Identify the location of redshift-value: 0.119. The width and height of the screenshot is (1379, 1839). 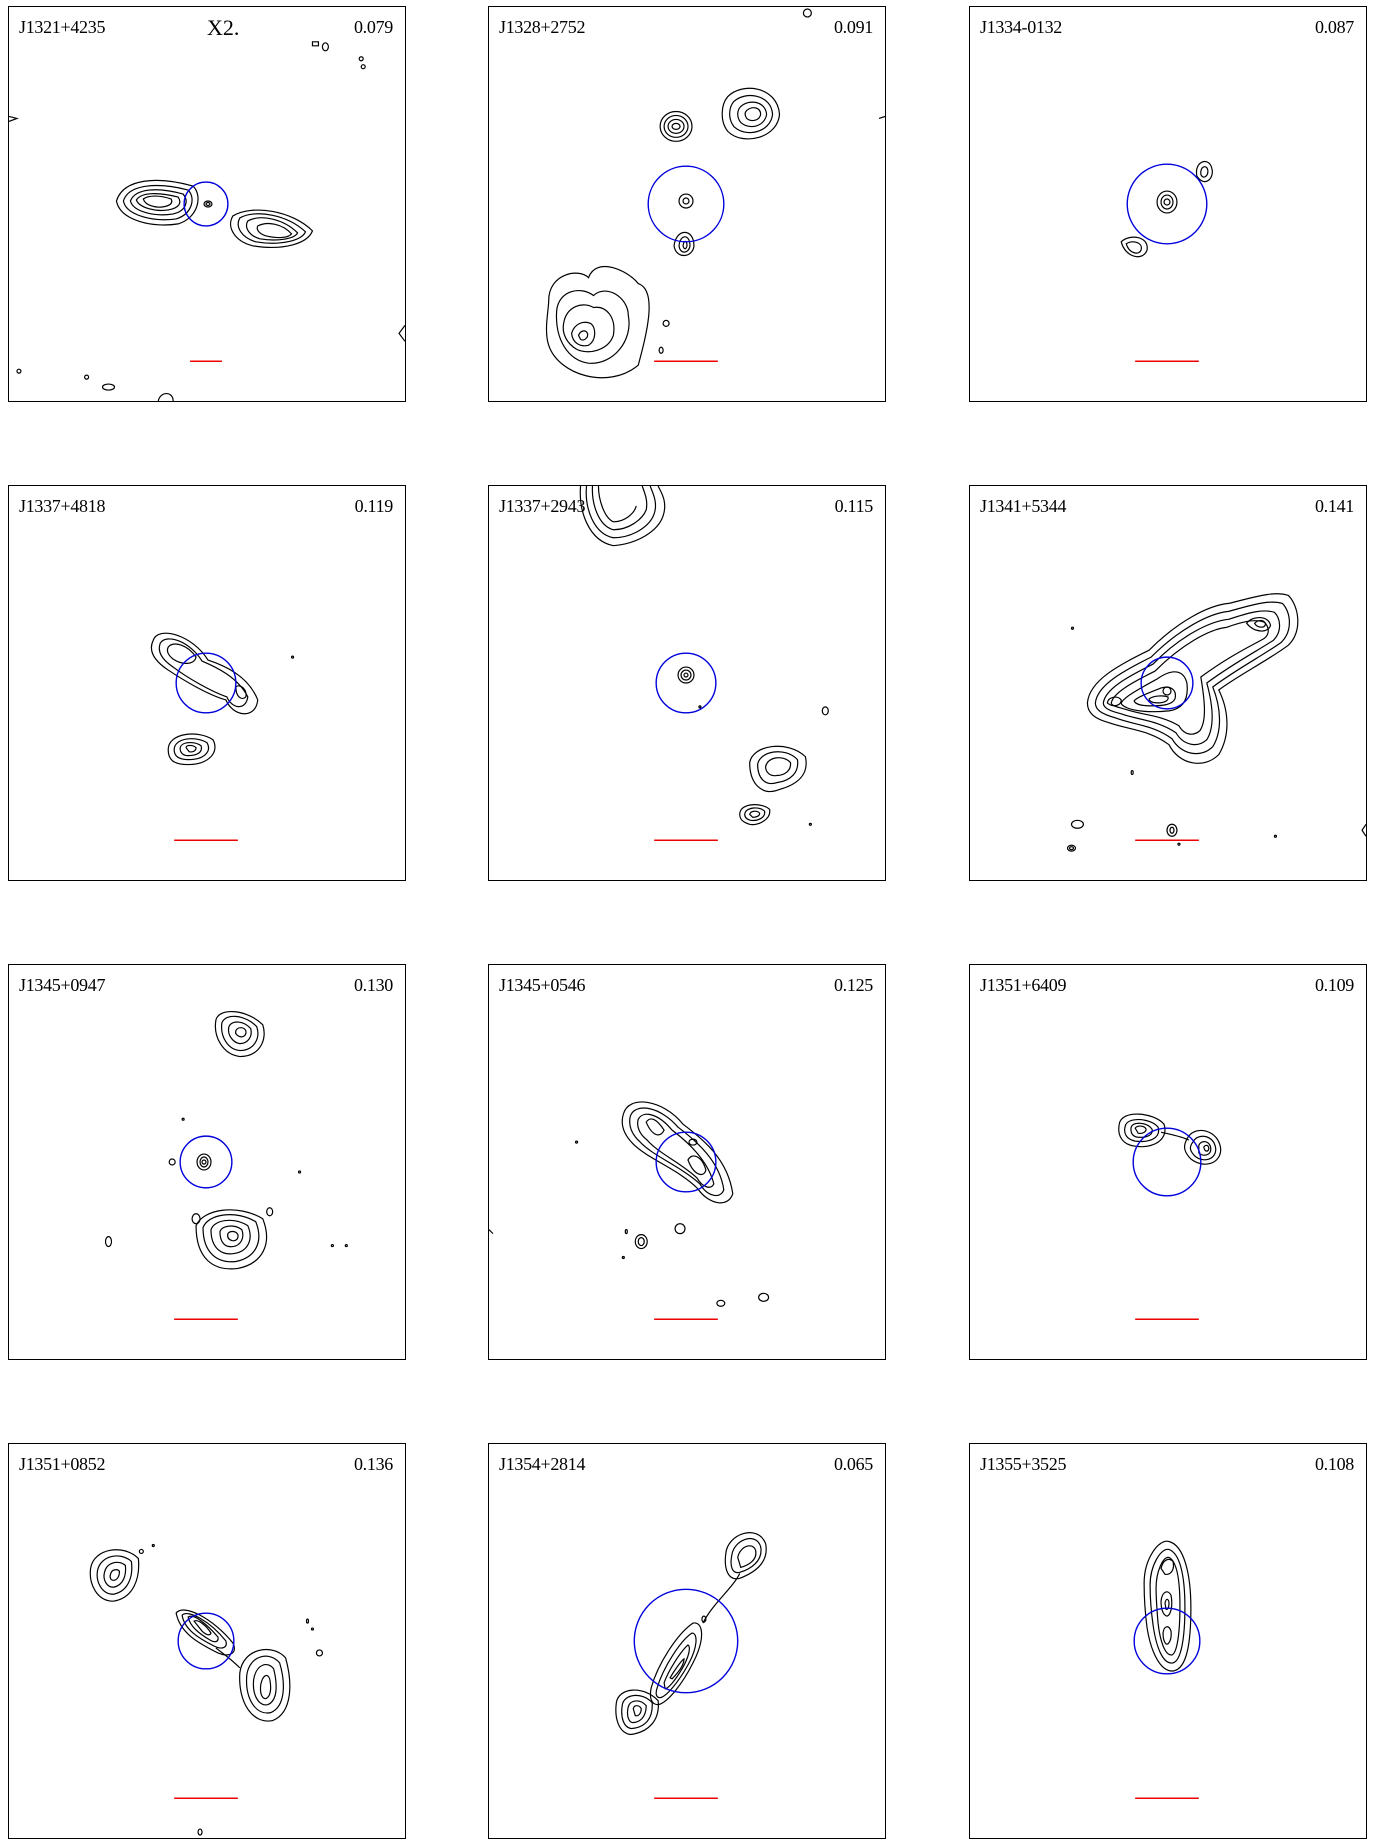
(374, 506).